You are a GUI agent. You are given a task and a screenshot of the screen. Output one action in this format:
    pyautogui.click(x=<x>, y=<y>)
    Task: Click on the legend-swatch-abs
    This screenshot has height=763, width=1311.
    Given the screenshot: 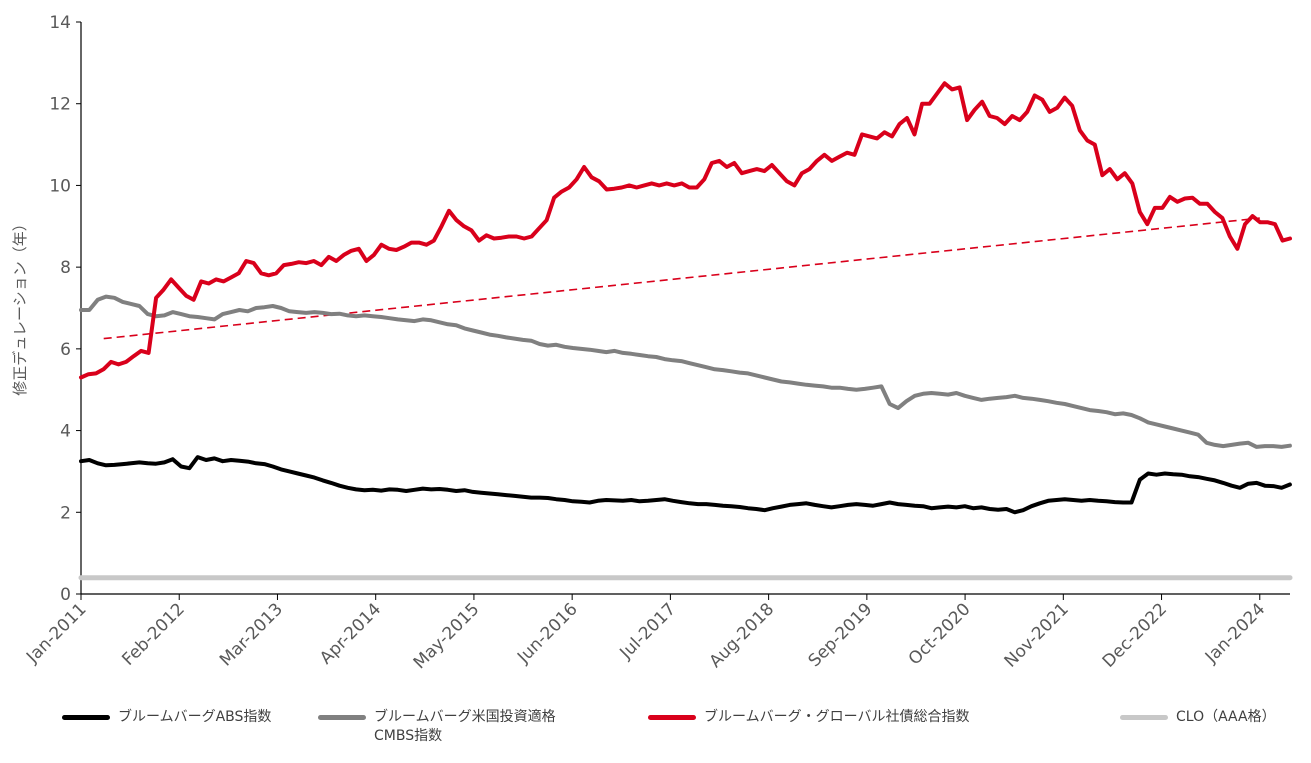 What is the action you would take?
    pyautogui.click(x=86, y=717)
    